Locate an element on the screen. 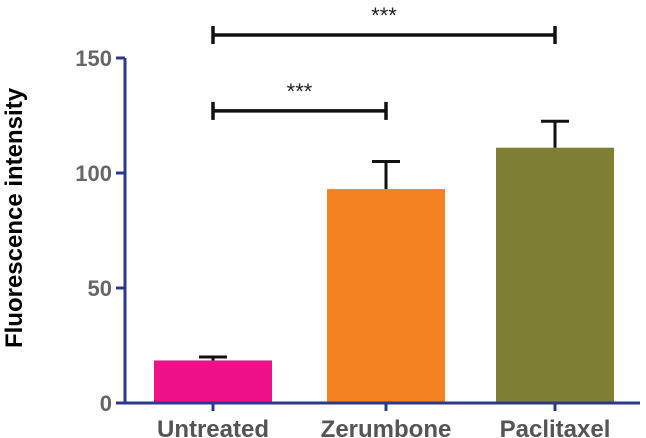 This screenshot has width=646, height=438. x-tick-label-zerumbone: Zerumbone is located at coordinates (386, 427).